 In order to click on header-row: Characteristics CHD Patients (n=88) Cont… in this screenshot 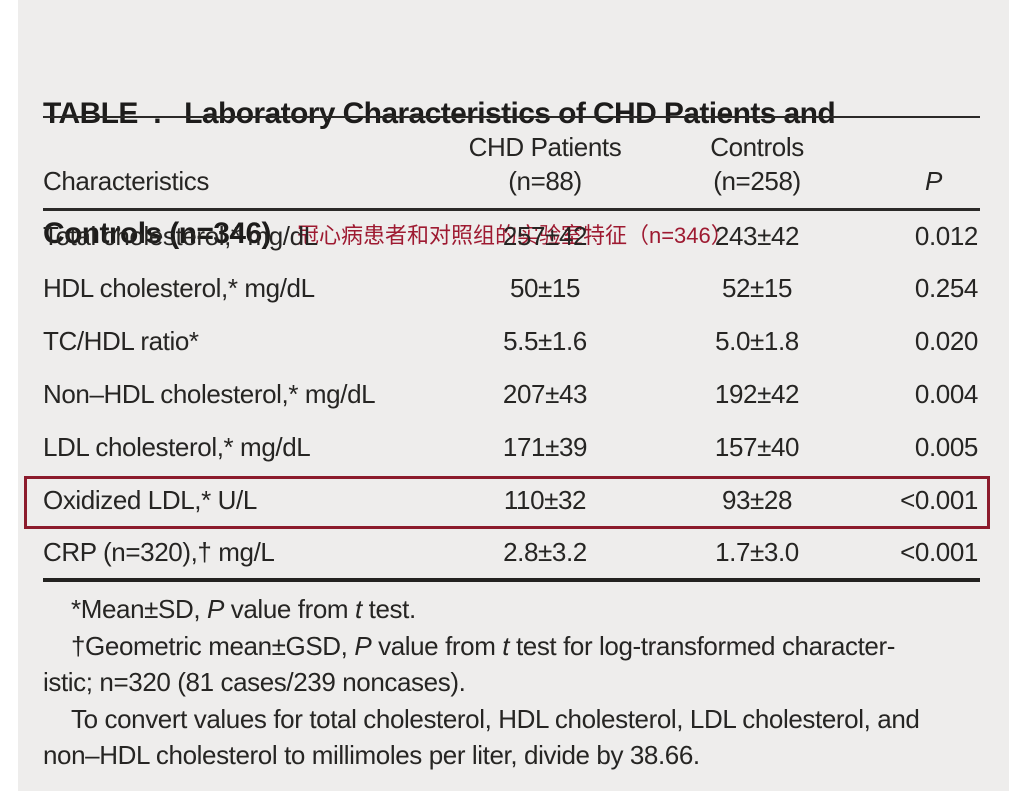, I will do `click(511, 164)`.